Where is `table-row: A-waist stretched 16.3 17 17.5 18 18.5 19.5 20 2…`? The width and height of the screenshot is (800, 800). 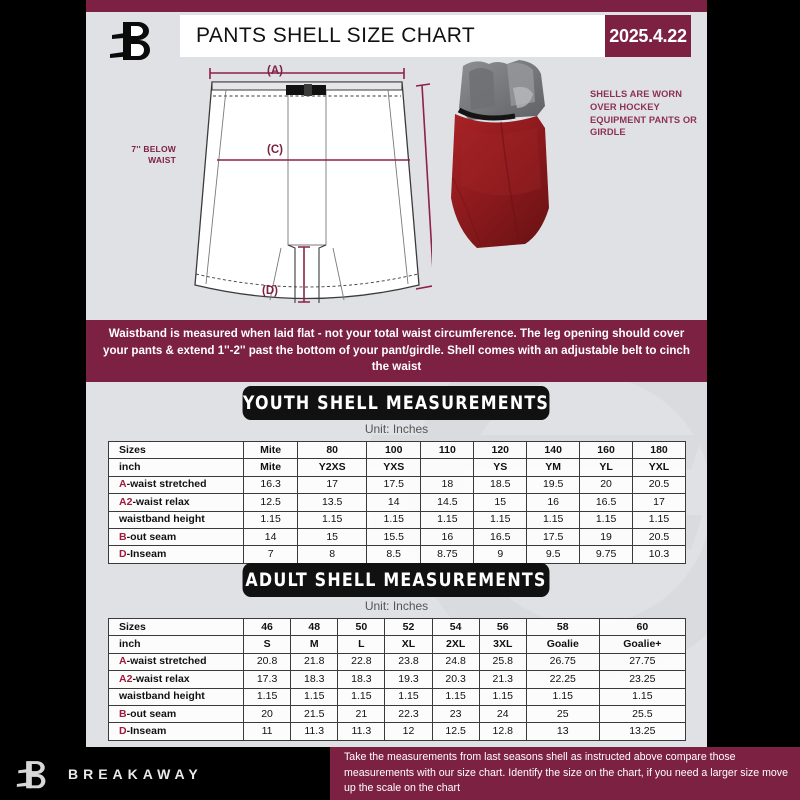 table-row: A-waist stretched 16.3 17 17.5 18 18.5 19.5 20 2… is located at coordinates (397, 485).